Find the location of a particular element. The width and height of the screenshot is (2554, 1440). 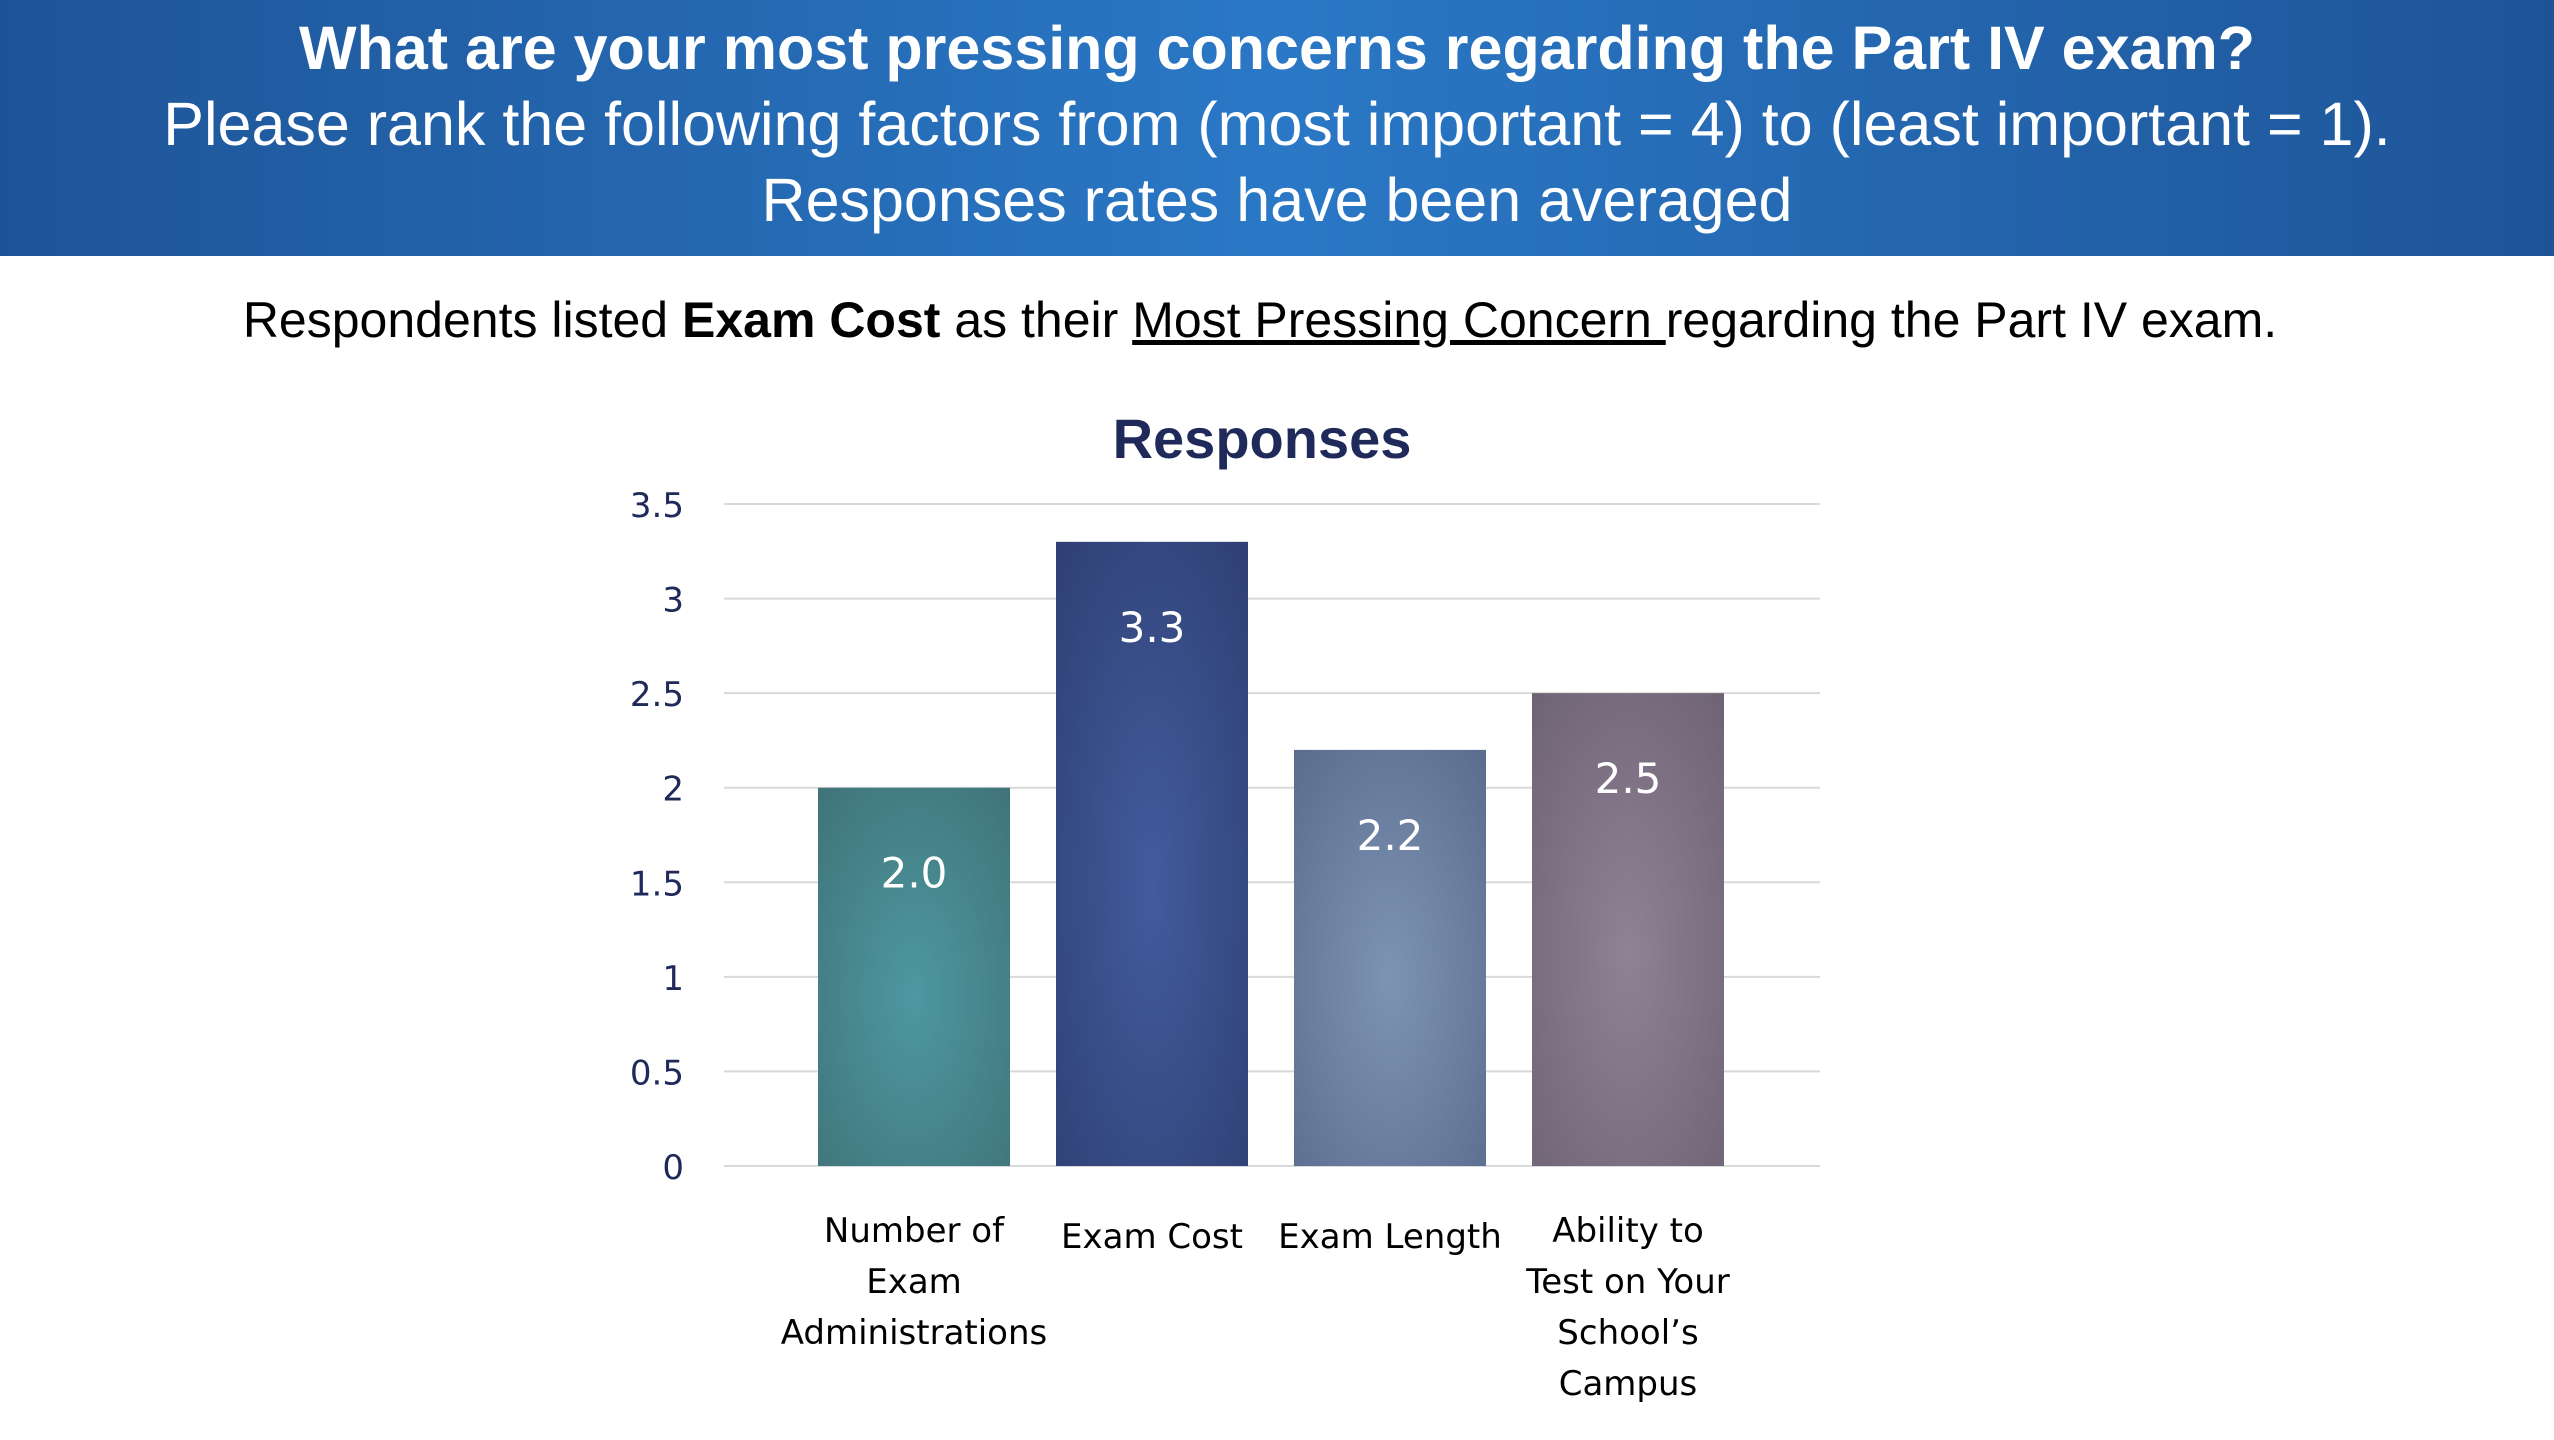

summary-mid: as their is located at coordinates (1036, 320).